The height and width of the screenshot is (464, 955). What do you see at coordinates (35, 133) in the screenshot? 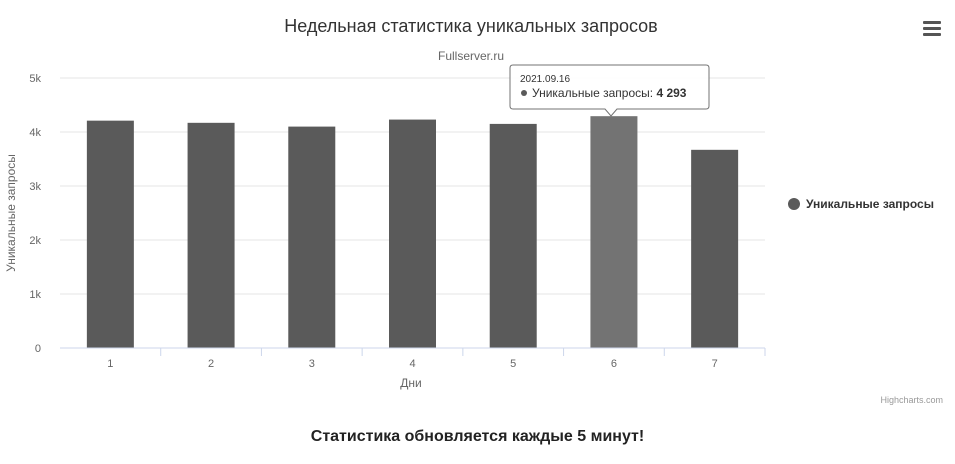
I see `y-tick-label: 4k` at bounding box center [35, 133].